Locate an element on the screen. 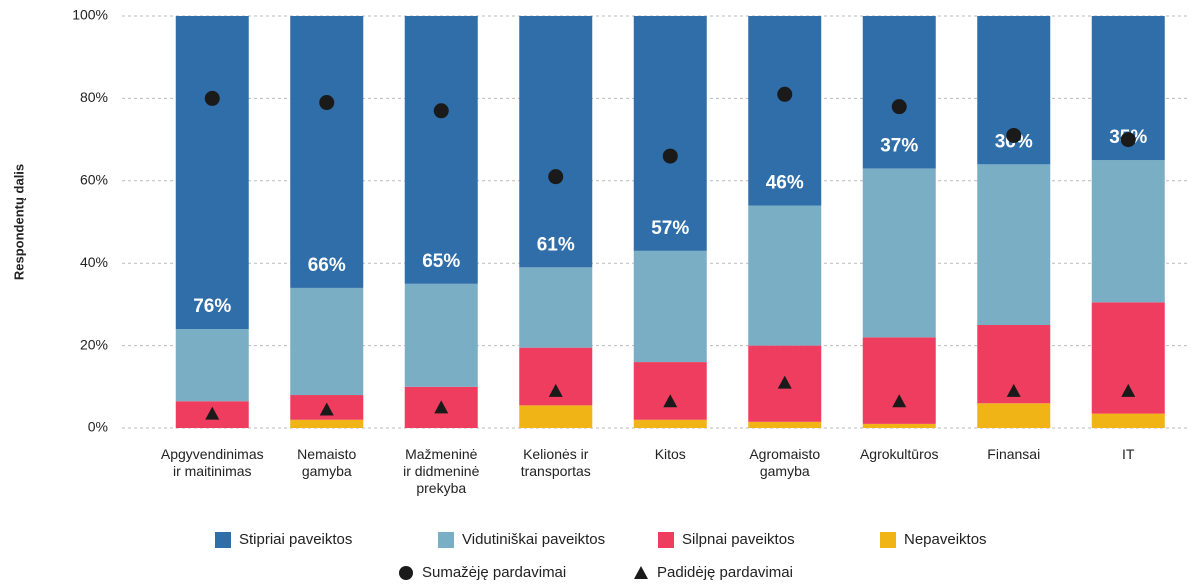 This screenshot has height=585, width=1195. x-tick-label: Kitos is located at coordinates (670, 454).